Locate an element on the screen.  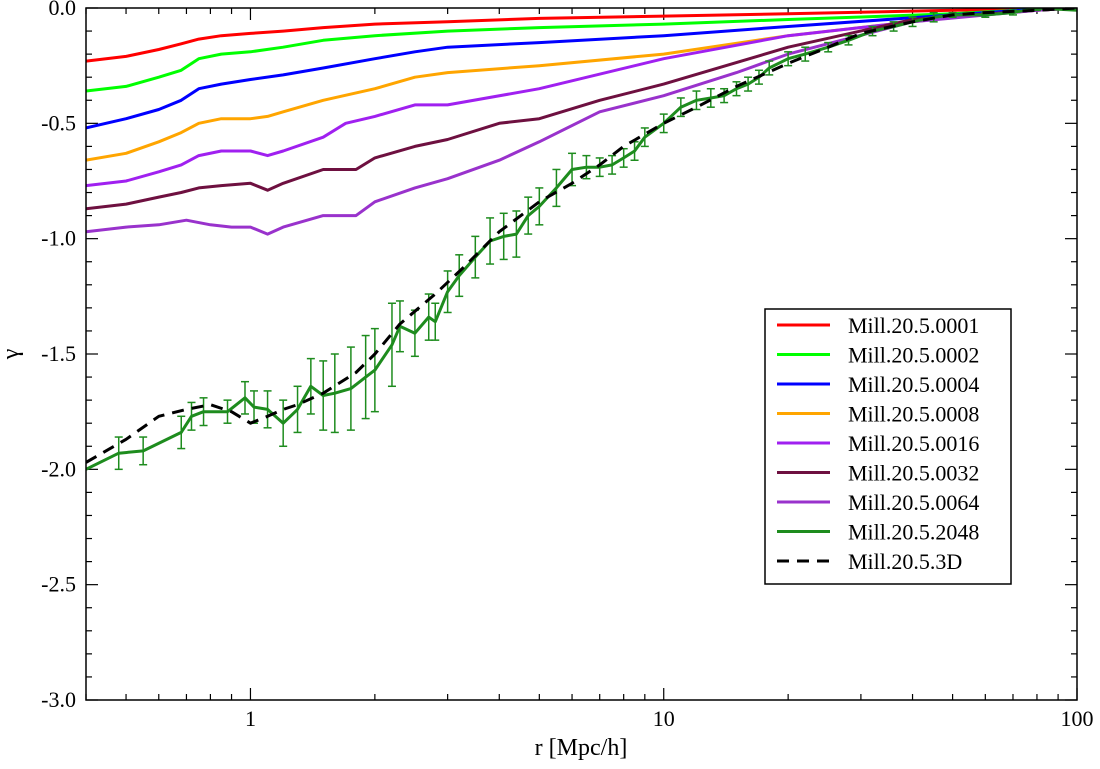
x-tick-label: 100 is located at coordinates (1077, 718).